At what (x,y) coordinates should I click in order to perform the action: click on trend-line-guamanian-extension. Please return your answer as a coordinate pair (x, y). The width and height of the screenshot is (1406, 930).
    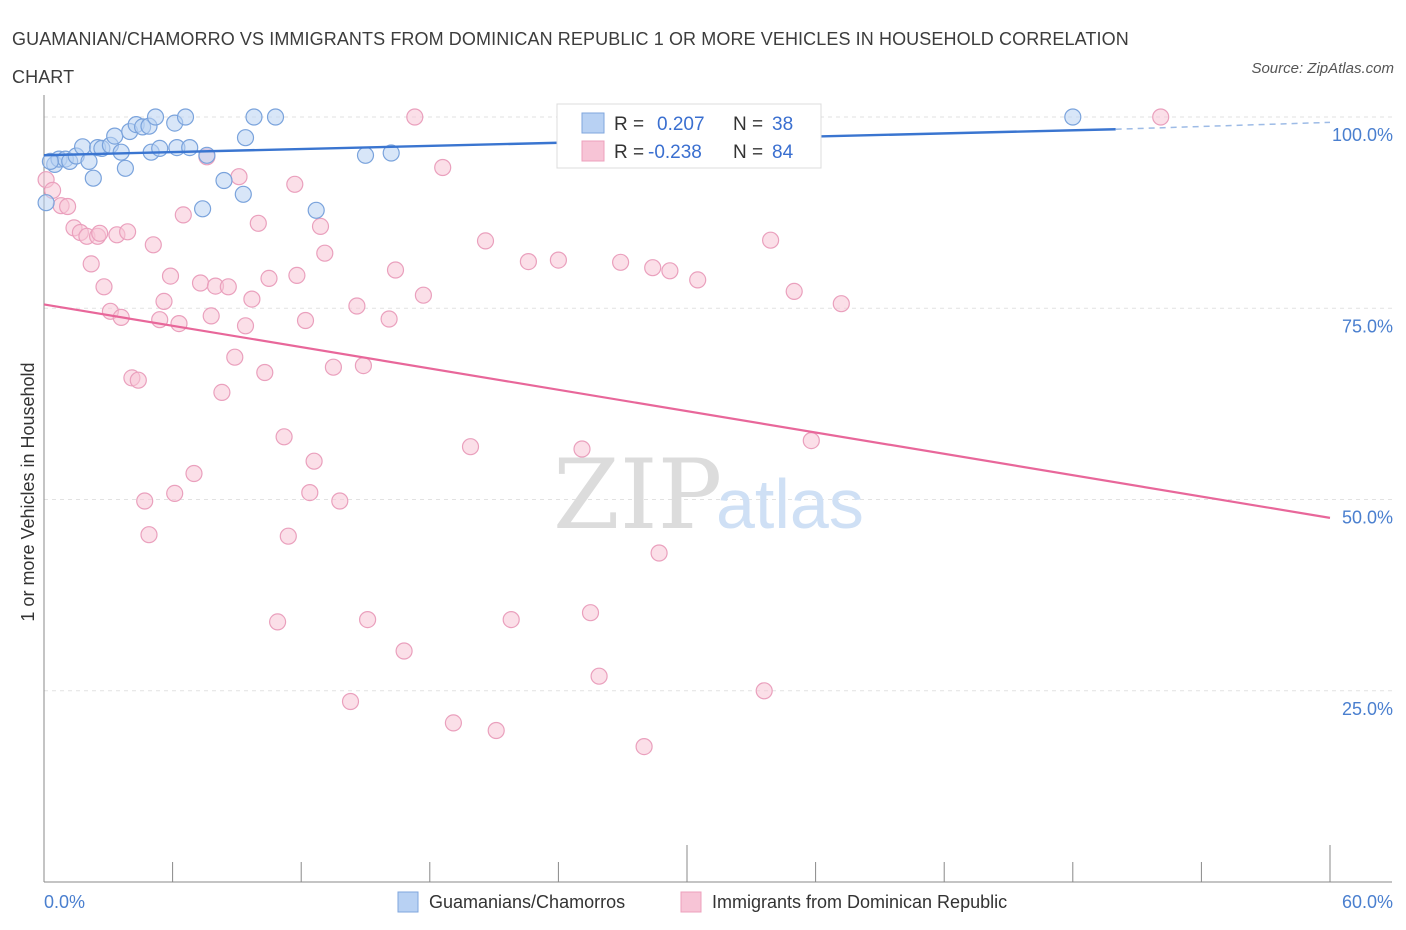
    Looking at the image, I should click on (1223, 125).